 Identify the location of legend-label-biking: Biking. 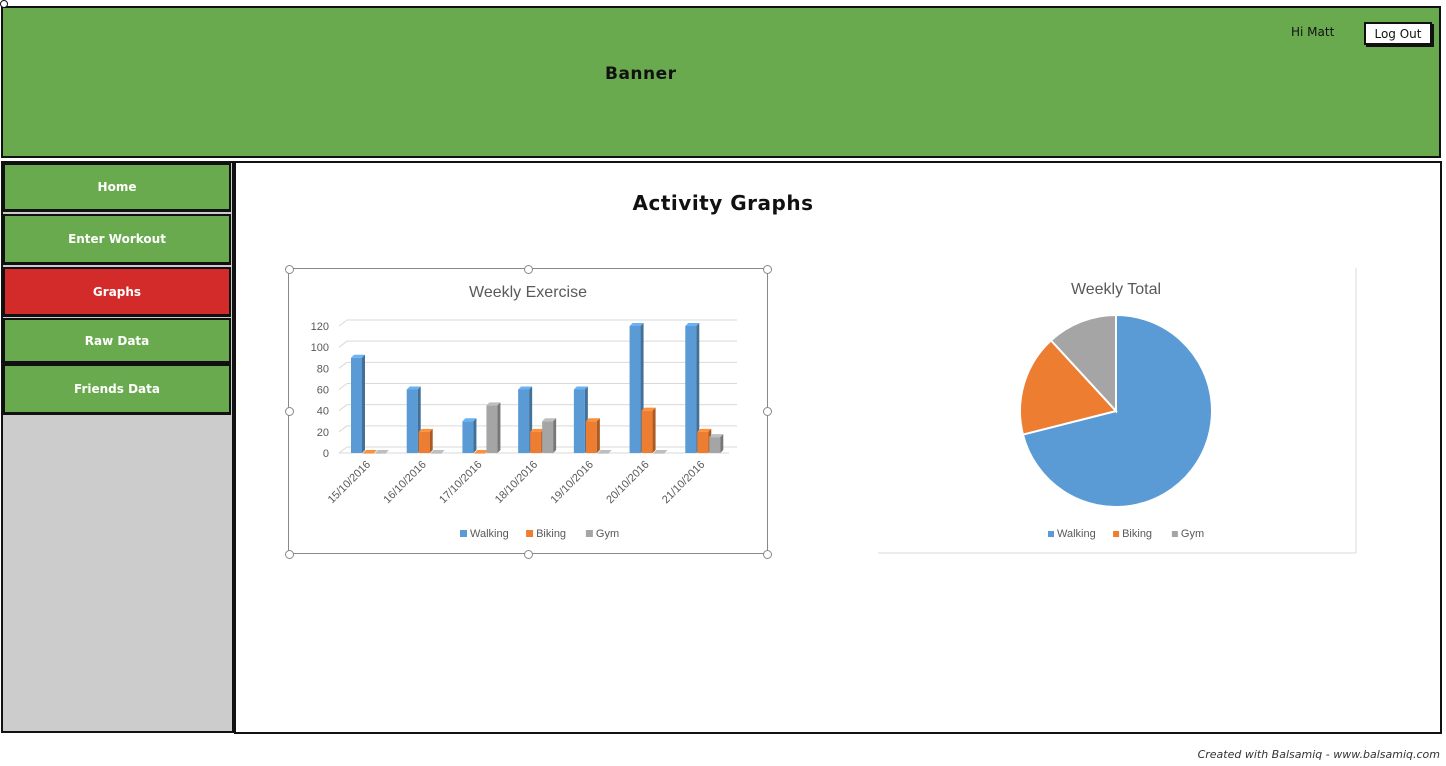
(551, 534).